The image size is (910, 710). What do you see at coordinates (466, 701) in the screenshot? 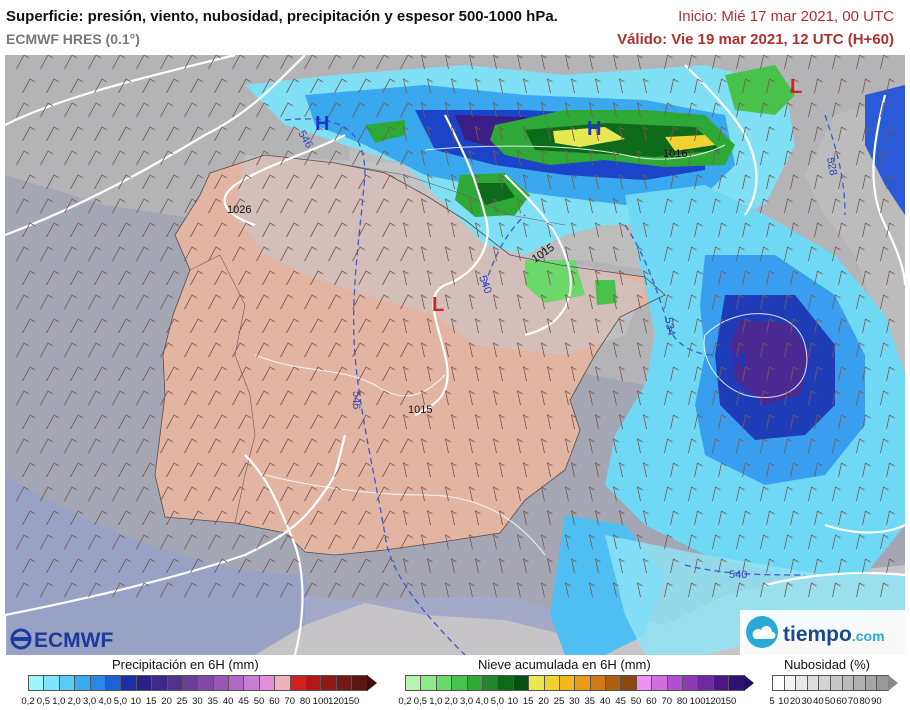
I see `scale-tick-label: 3,0` at bounding box center [466, 701].